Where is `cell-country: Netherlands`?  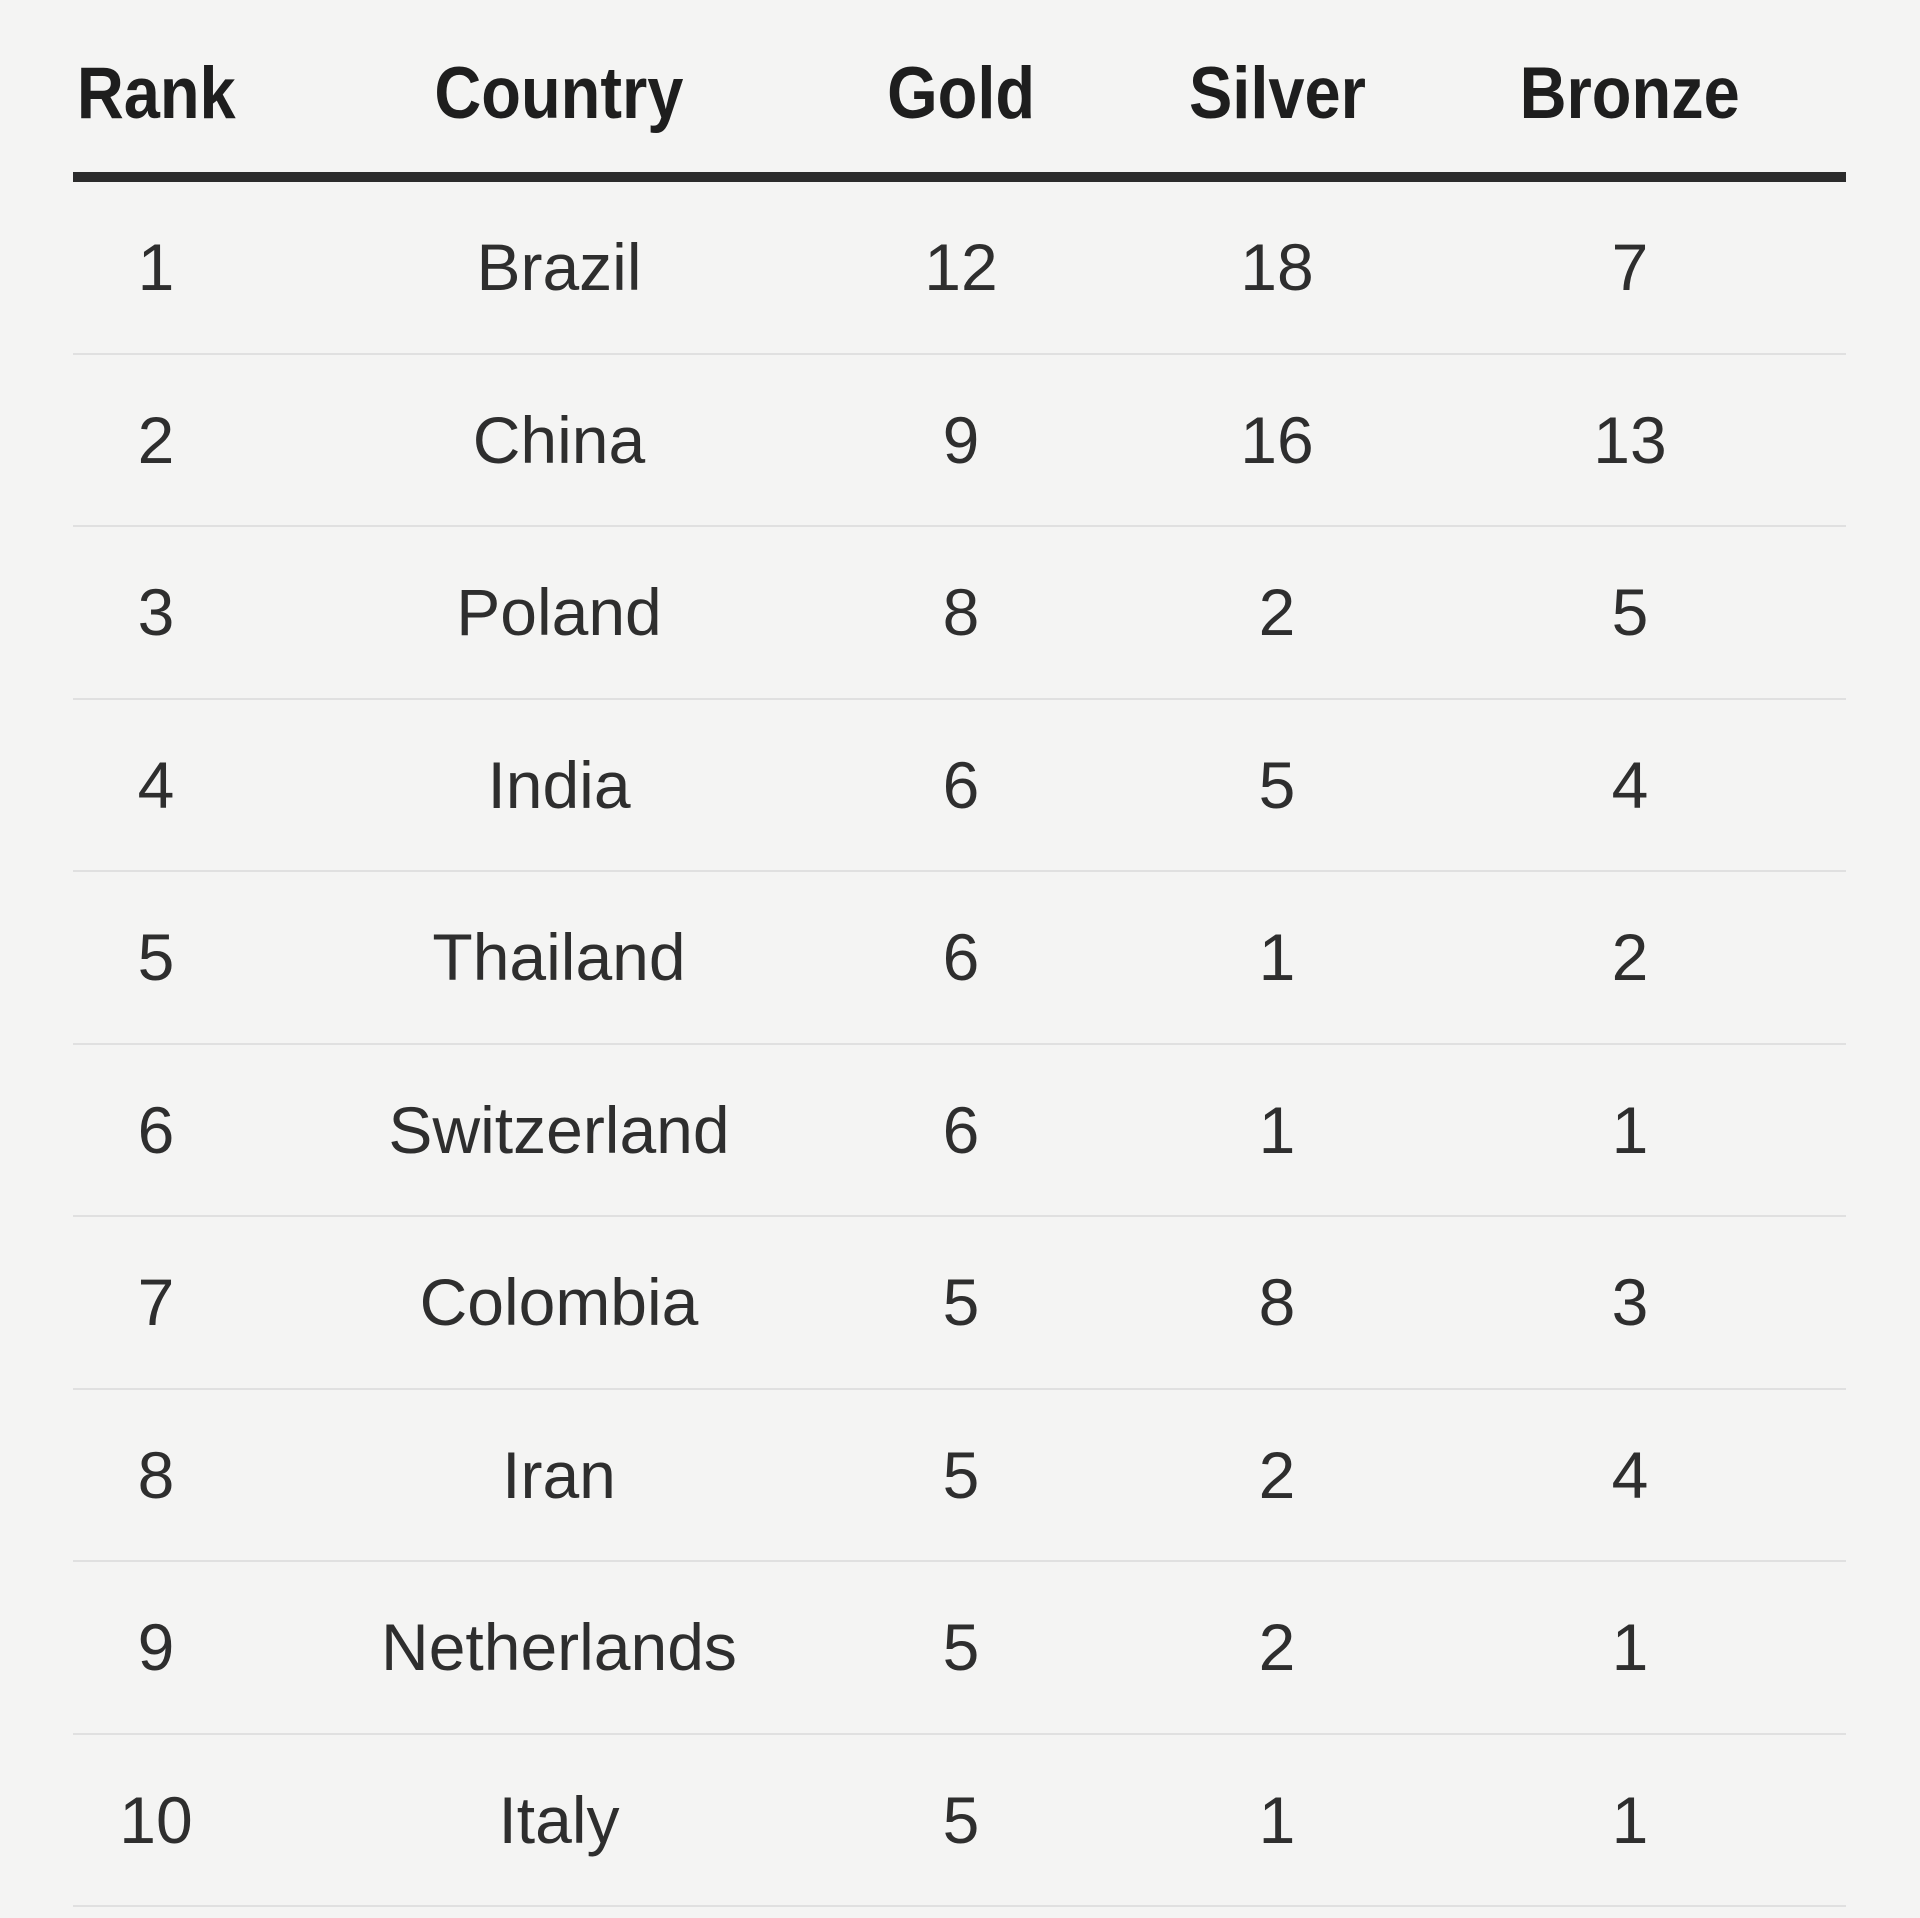
cell-country: Netherlands is located at coordinates (559, 1647).